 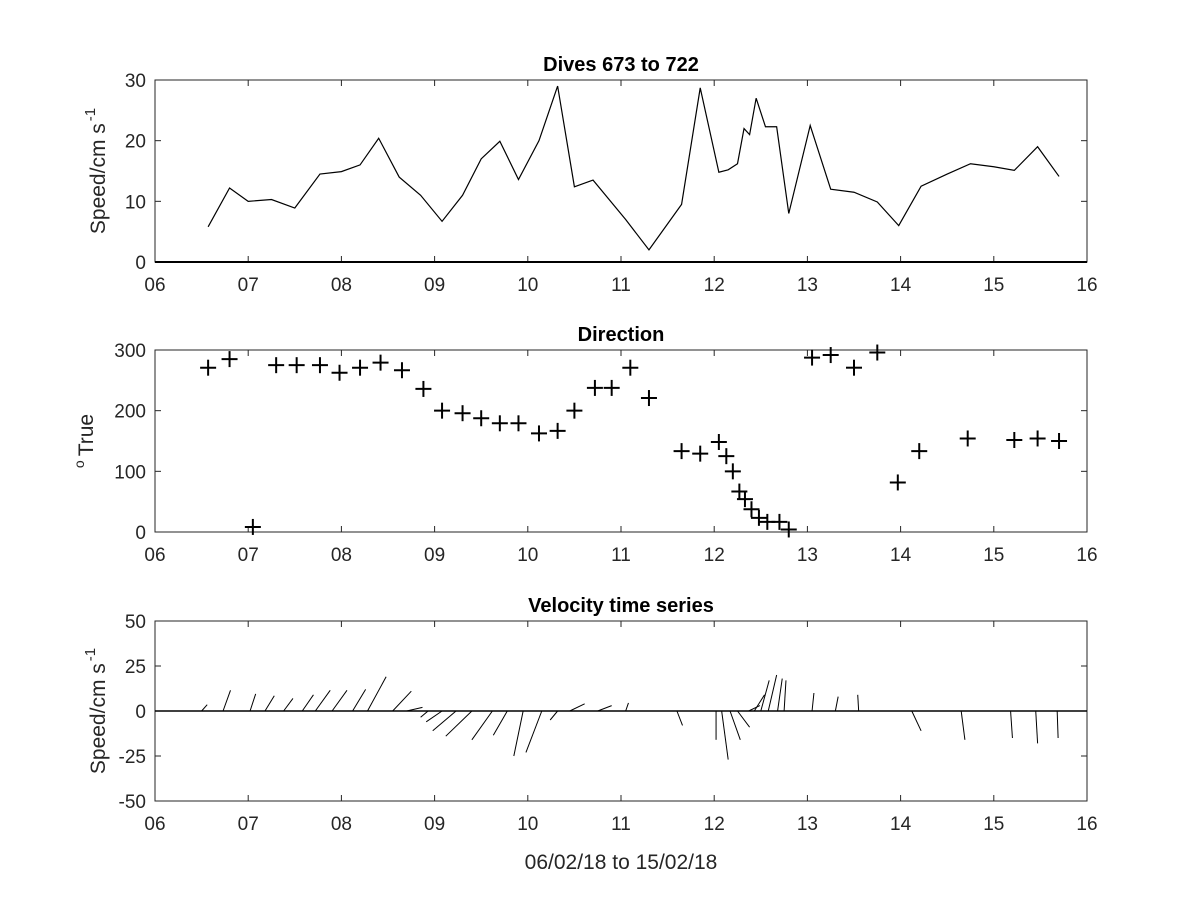 What do you see at coordinates (135, 202) in the screenshot?
I see `y-tick-label: 10` at bounding box center [135, 202].